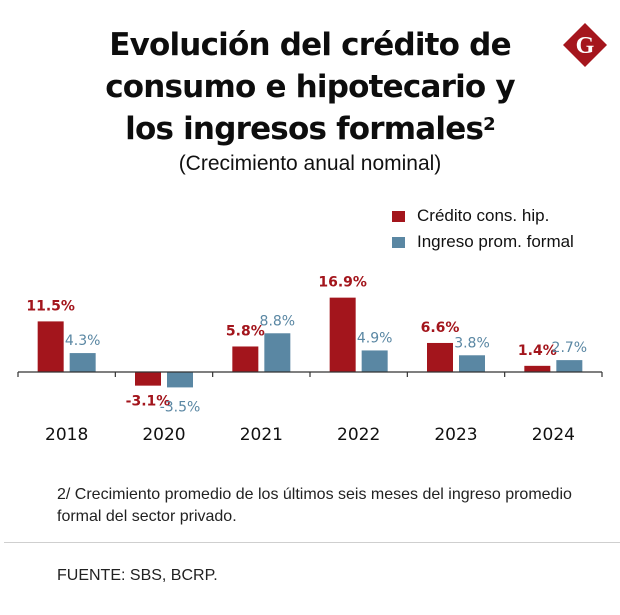 The width and height of the screenshot is (620, 615). I want to click on title-line-1: Evolución del crédito de, so click(310, 45).